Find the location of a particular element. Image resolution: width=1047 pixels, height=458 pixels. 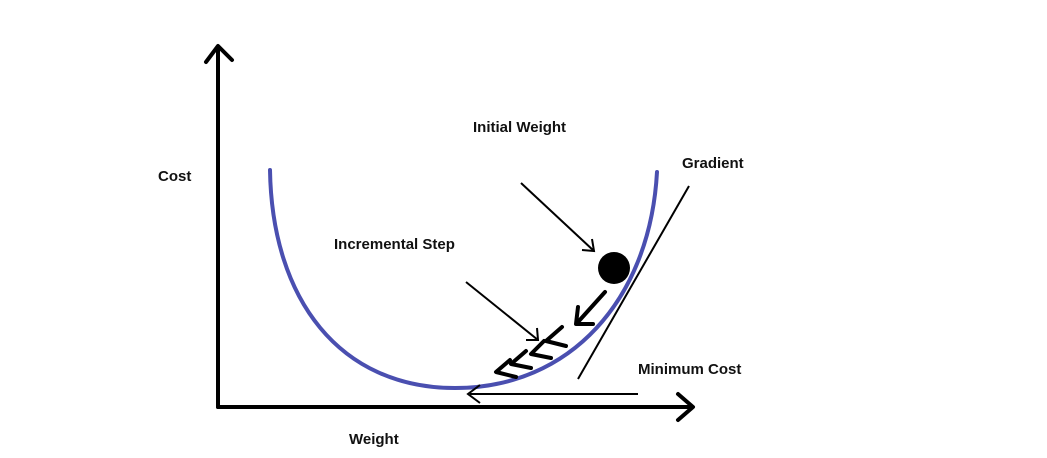

initial-weight-ball is located at coordinates (614, 268).